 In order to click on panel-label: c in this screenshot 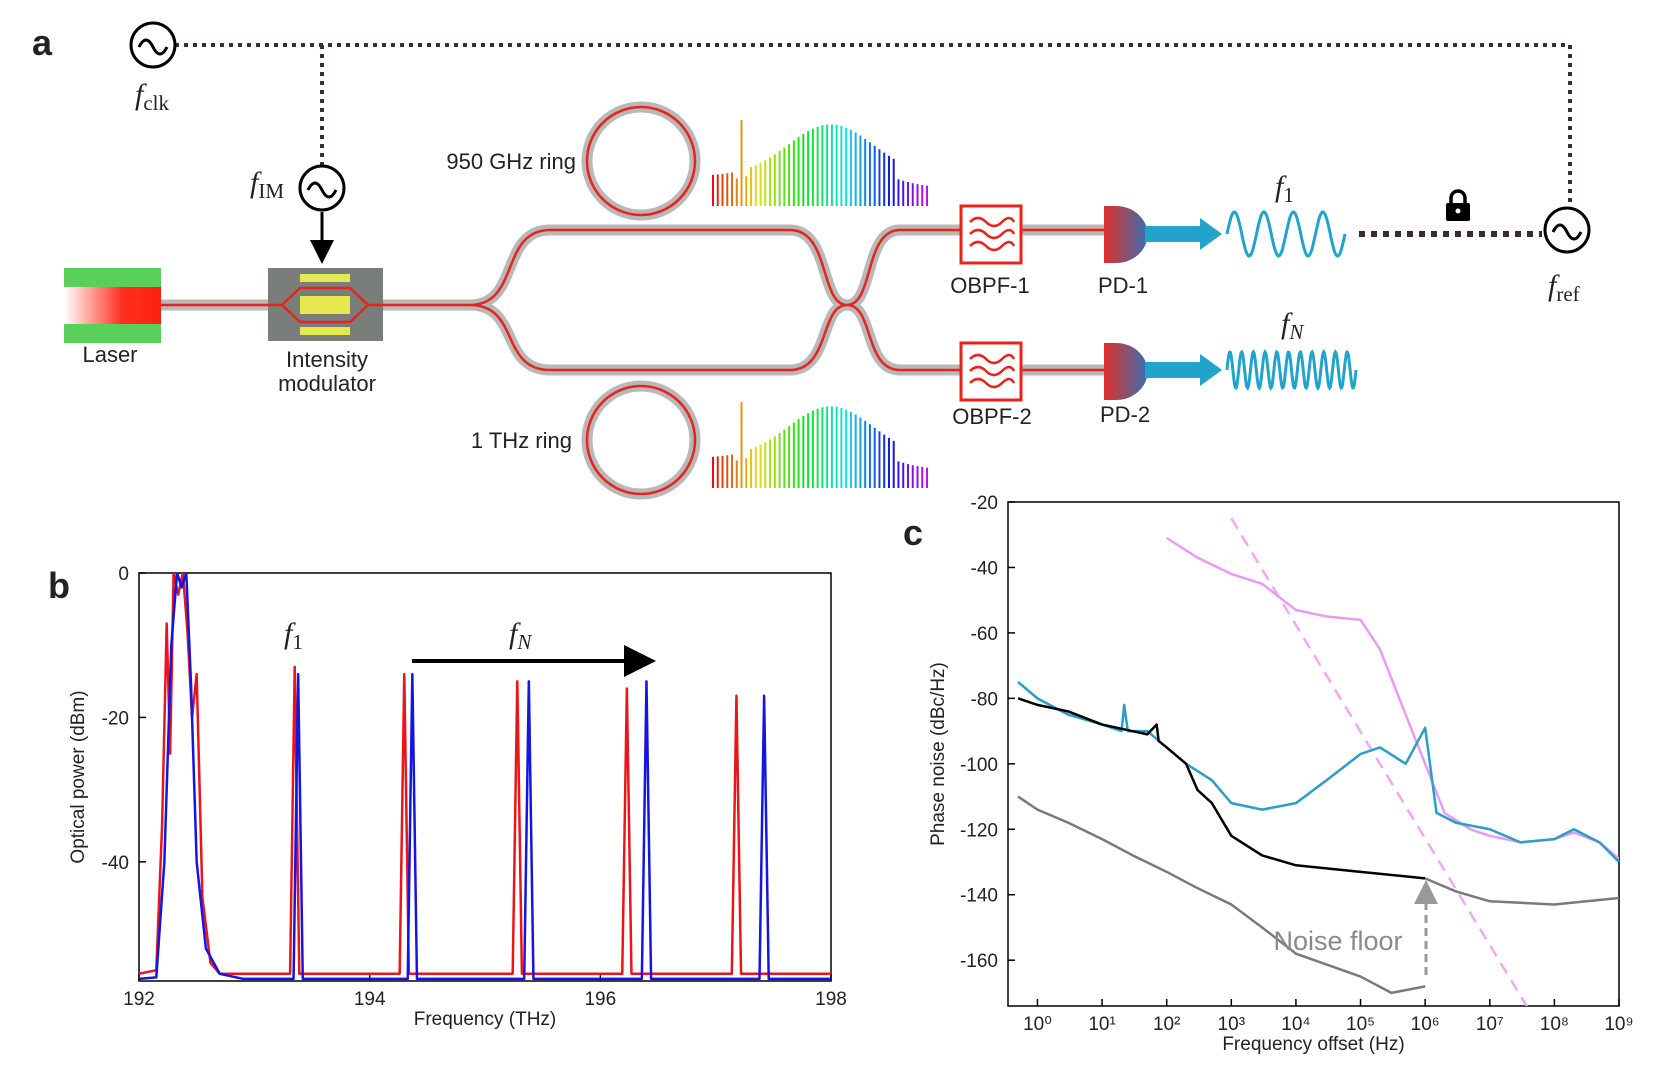, I will do `click(913, 532)`.